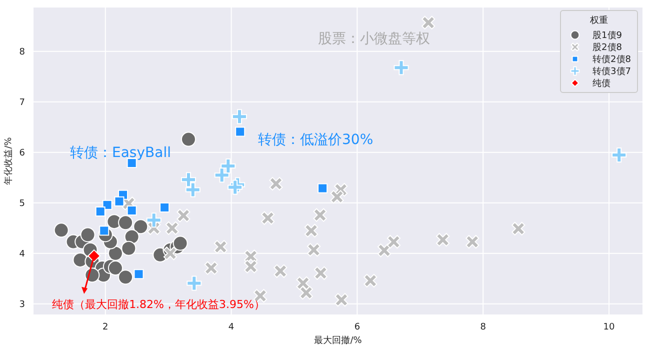 The width and height of the screenshot is (656, 349). What do you see at coordinates (607, 48) in the screenshot?
I see `legend-label: 股2债8` at bounding box center [607, 48].